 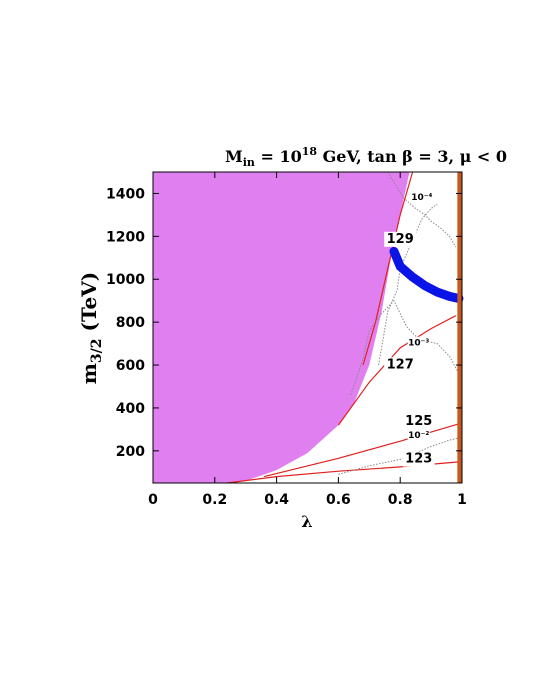 What do you see at coordinates (426, 274) in the screenshot?
I see `relic-density-band` at bounding box center [426, 274].